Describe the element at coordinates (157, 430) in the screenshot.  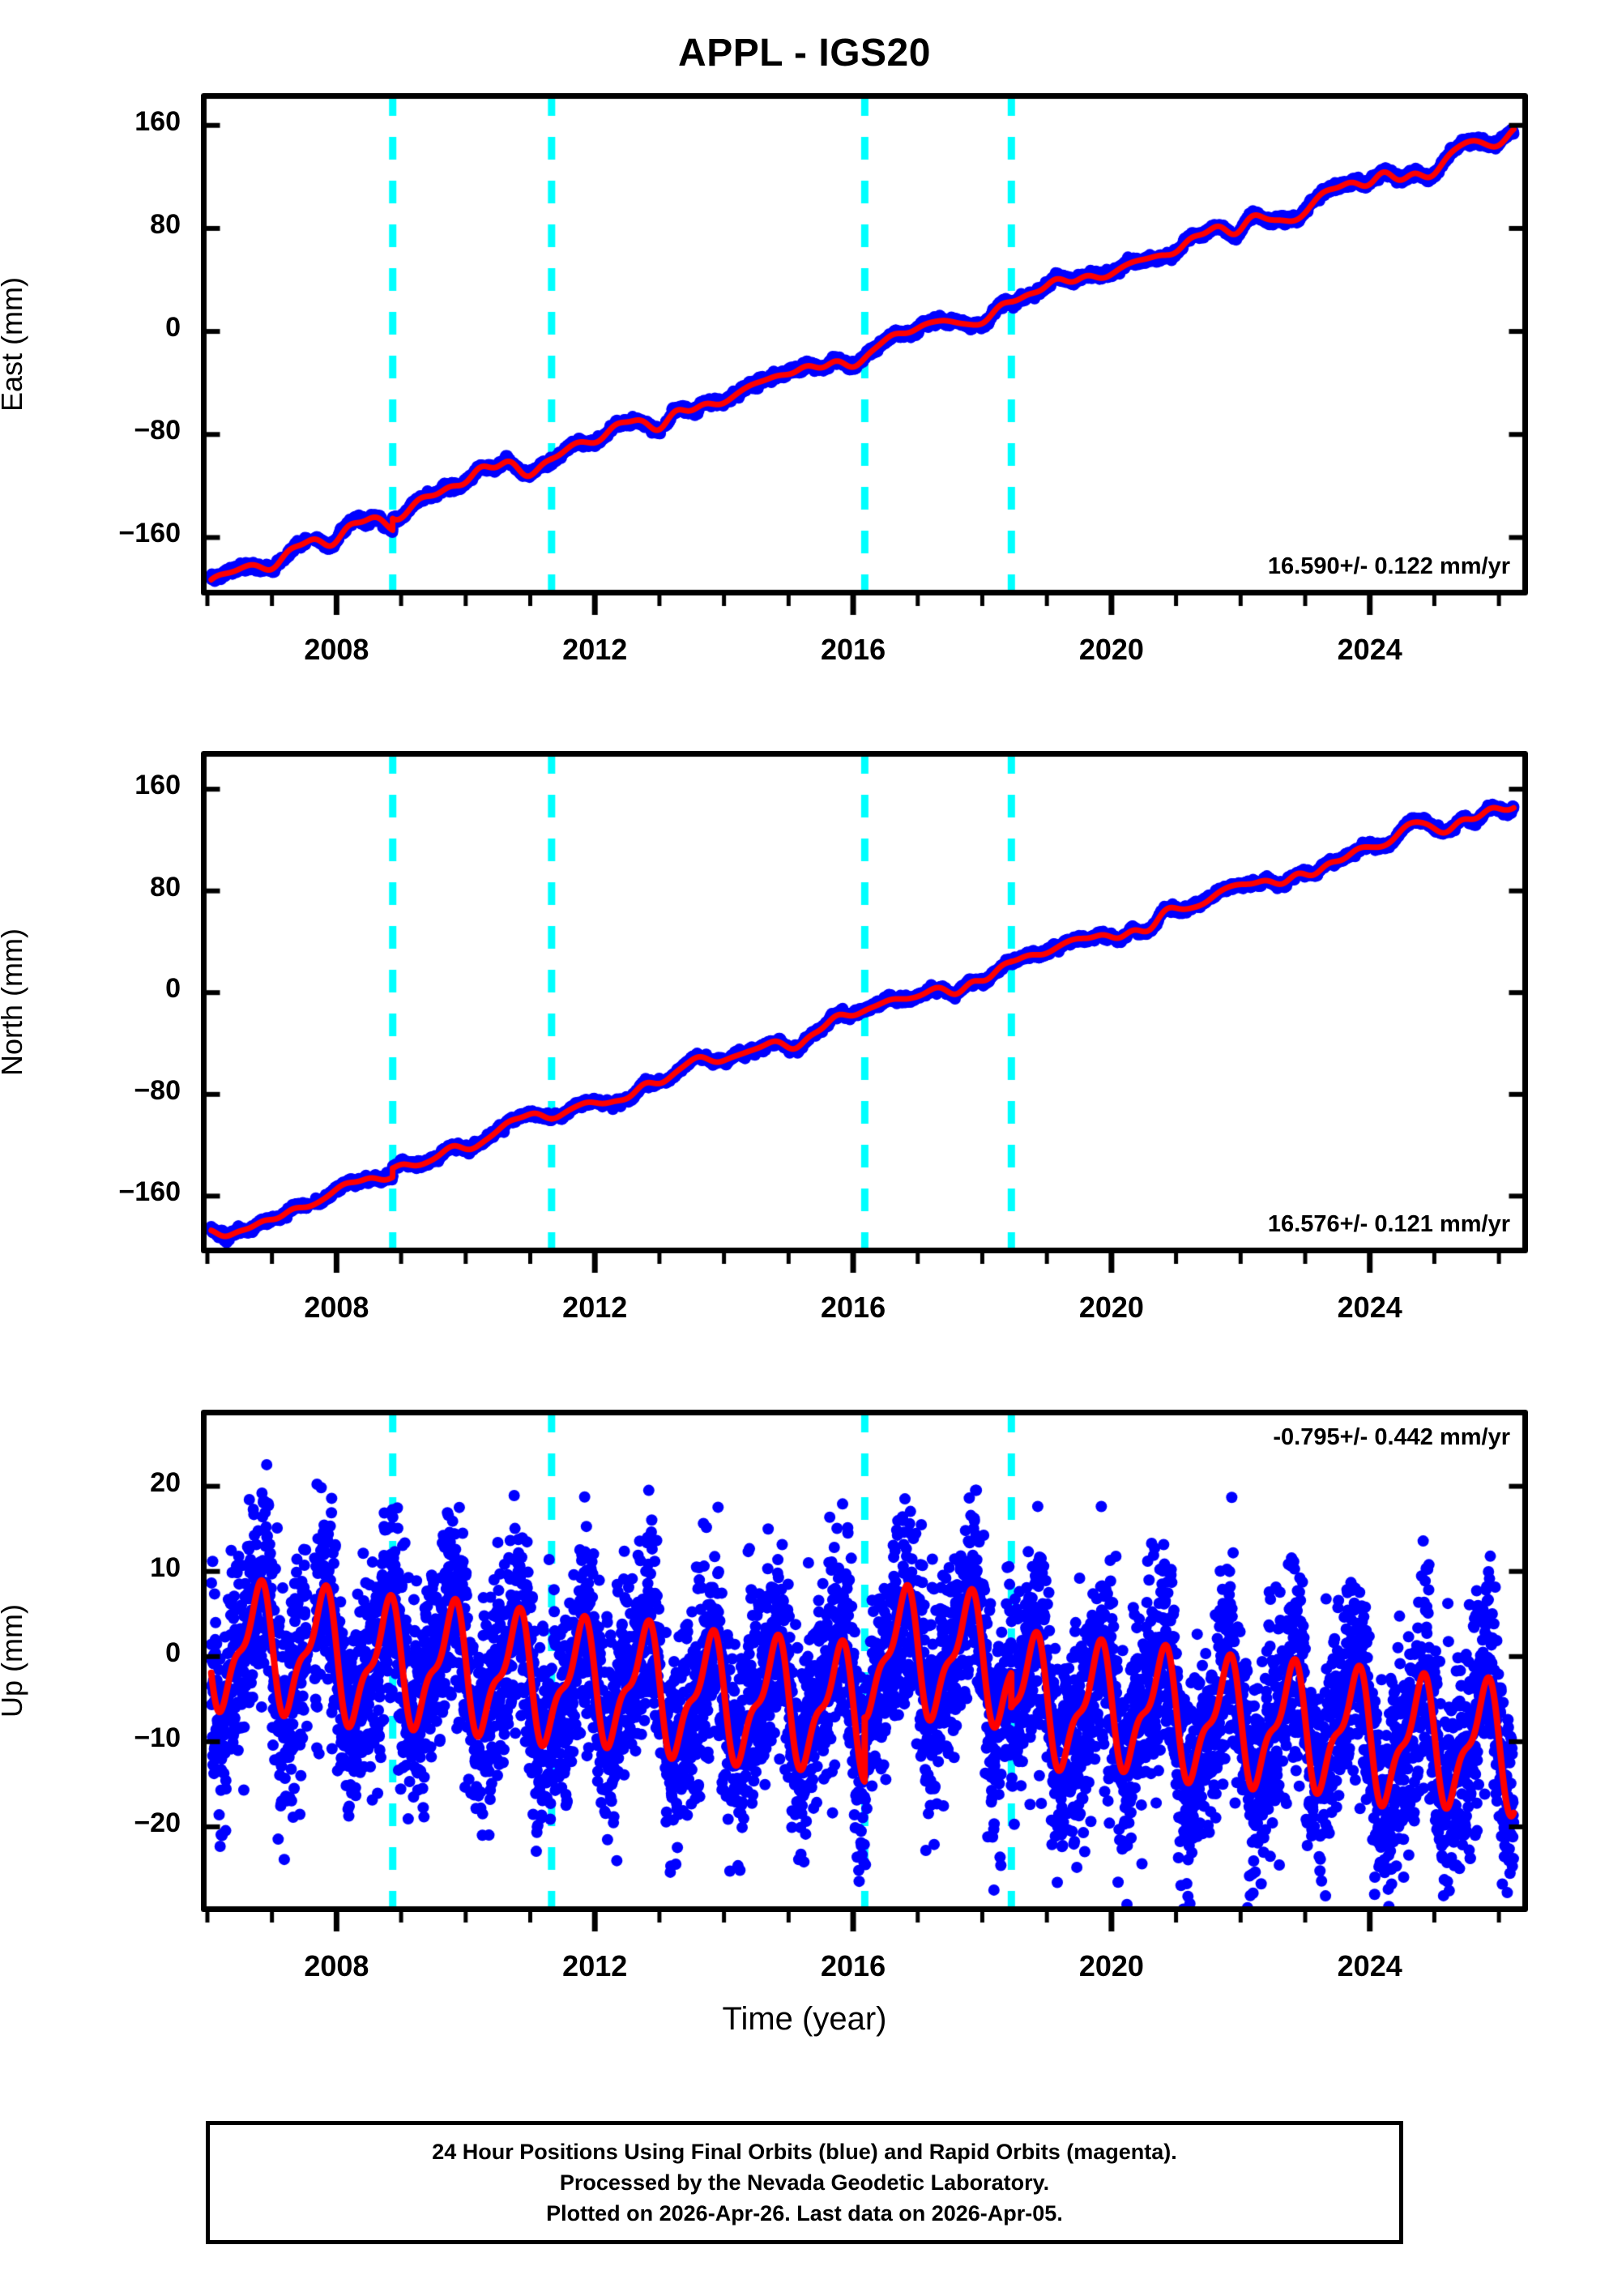
I see `east-y-tick-1: −80` at that location.